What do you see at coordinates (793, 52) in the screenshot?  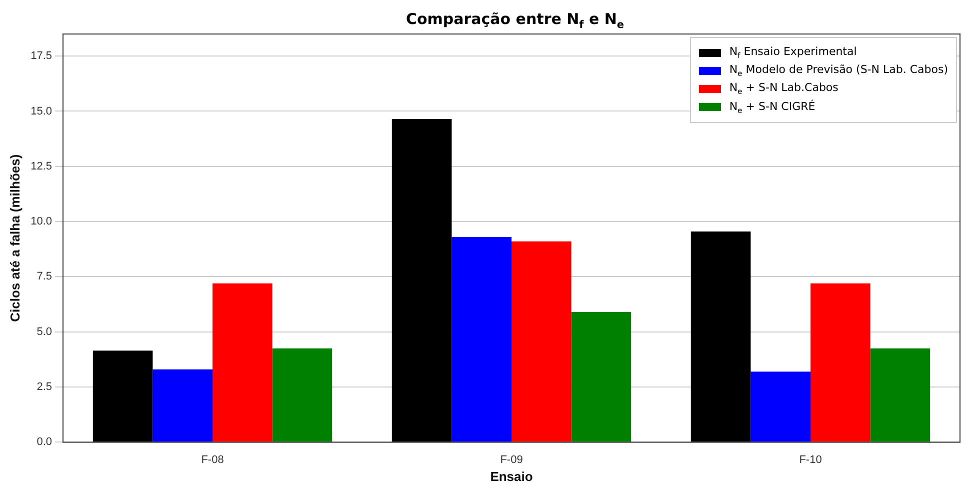 I see `legend-label: N$_{f}$ Ensaio Experimental` at bounding box center [793, 52].